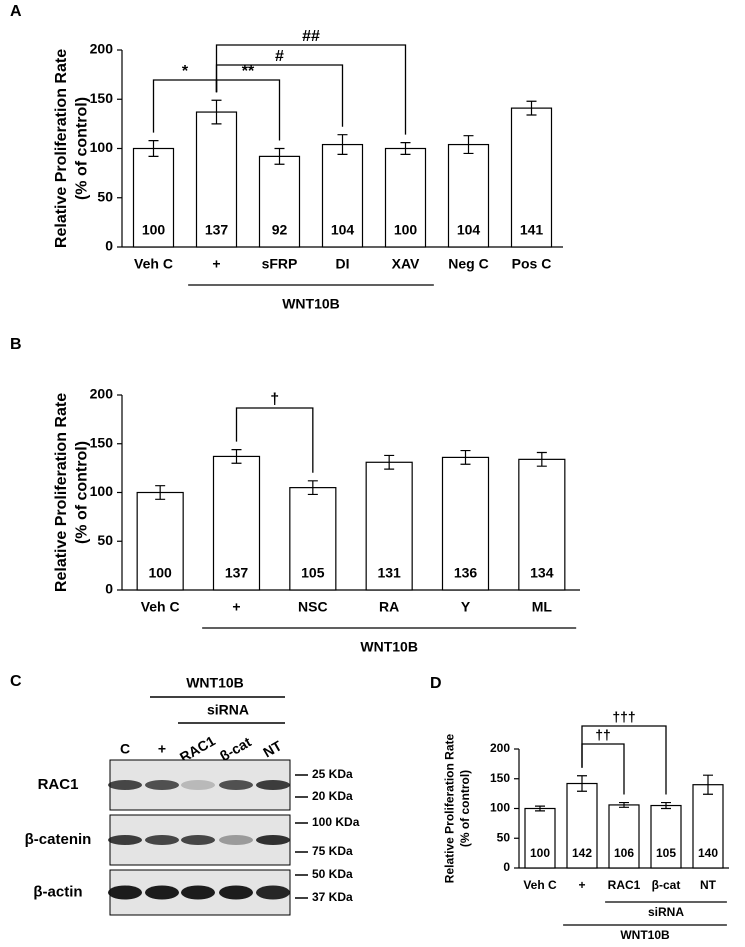 This screenshot has width=745, height=947. Describe the element at coordinates (466, 573) in the screenshot. I see `value-label: 136` at that location.